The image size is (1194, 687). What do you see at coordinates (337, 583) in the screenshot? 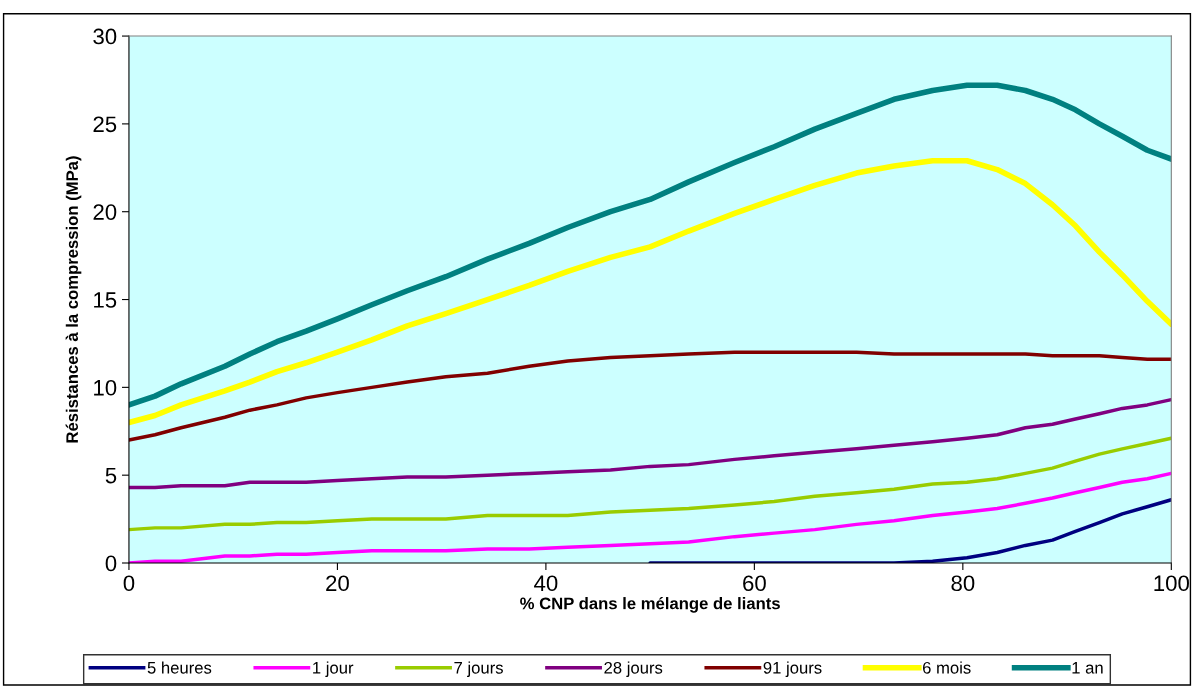
I see `x-tick-label: 20` at bounding box center [337, 583].